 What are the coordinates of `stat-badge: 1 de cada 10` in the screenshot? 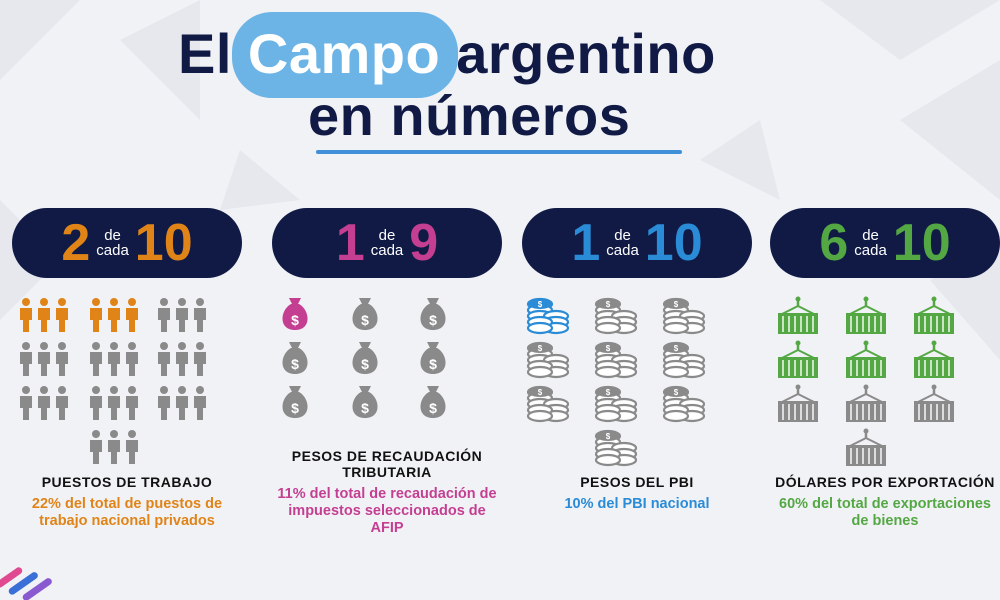 It's located at (637, 243).